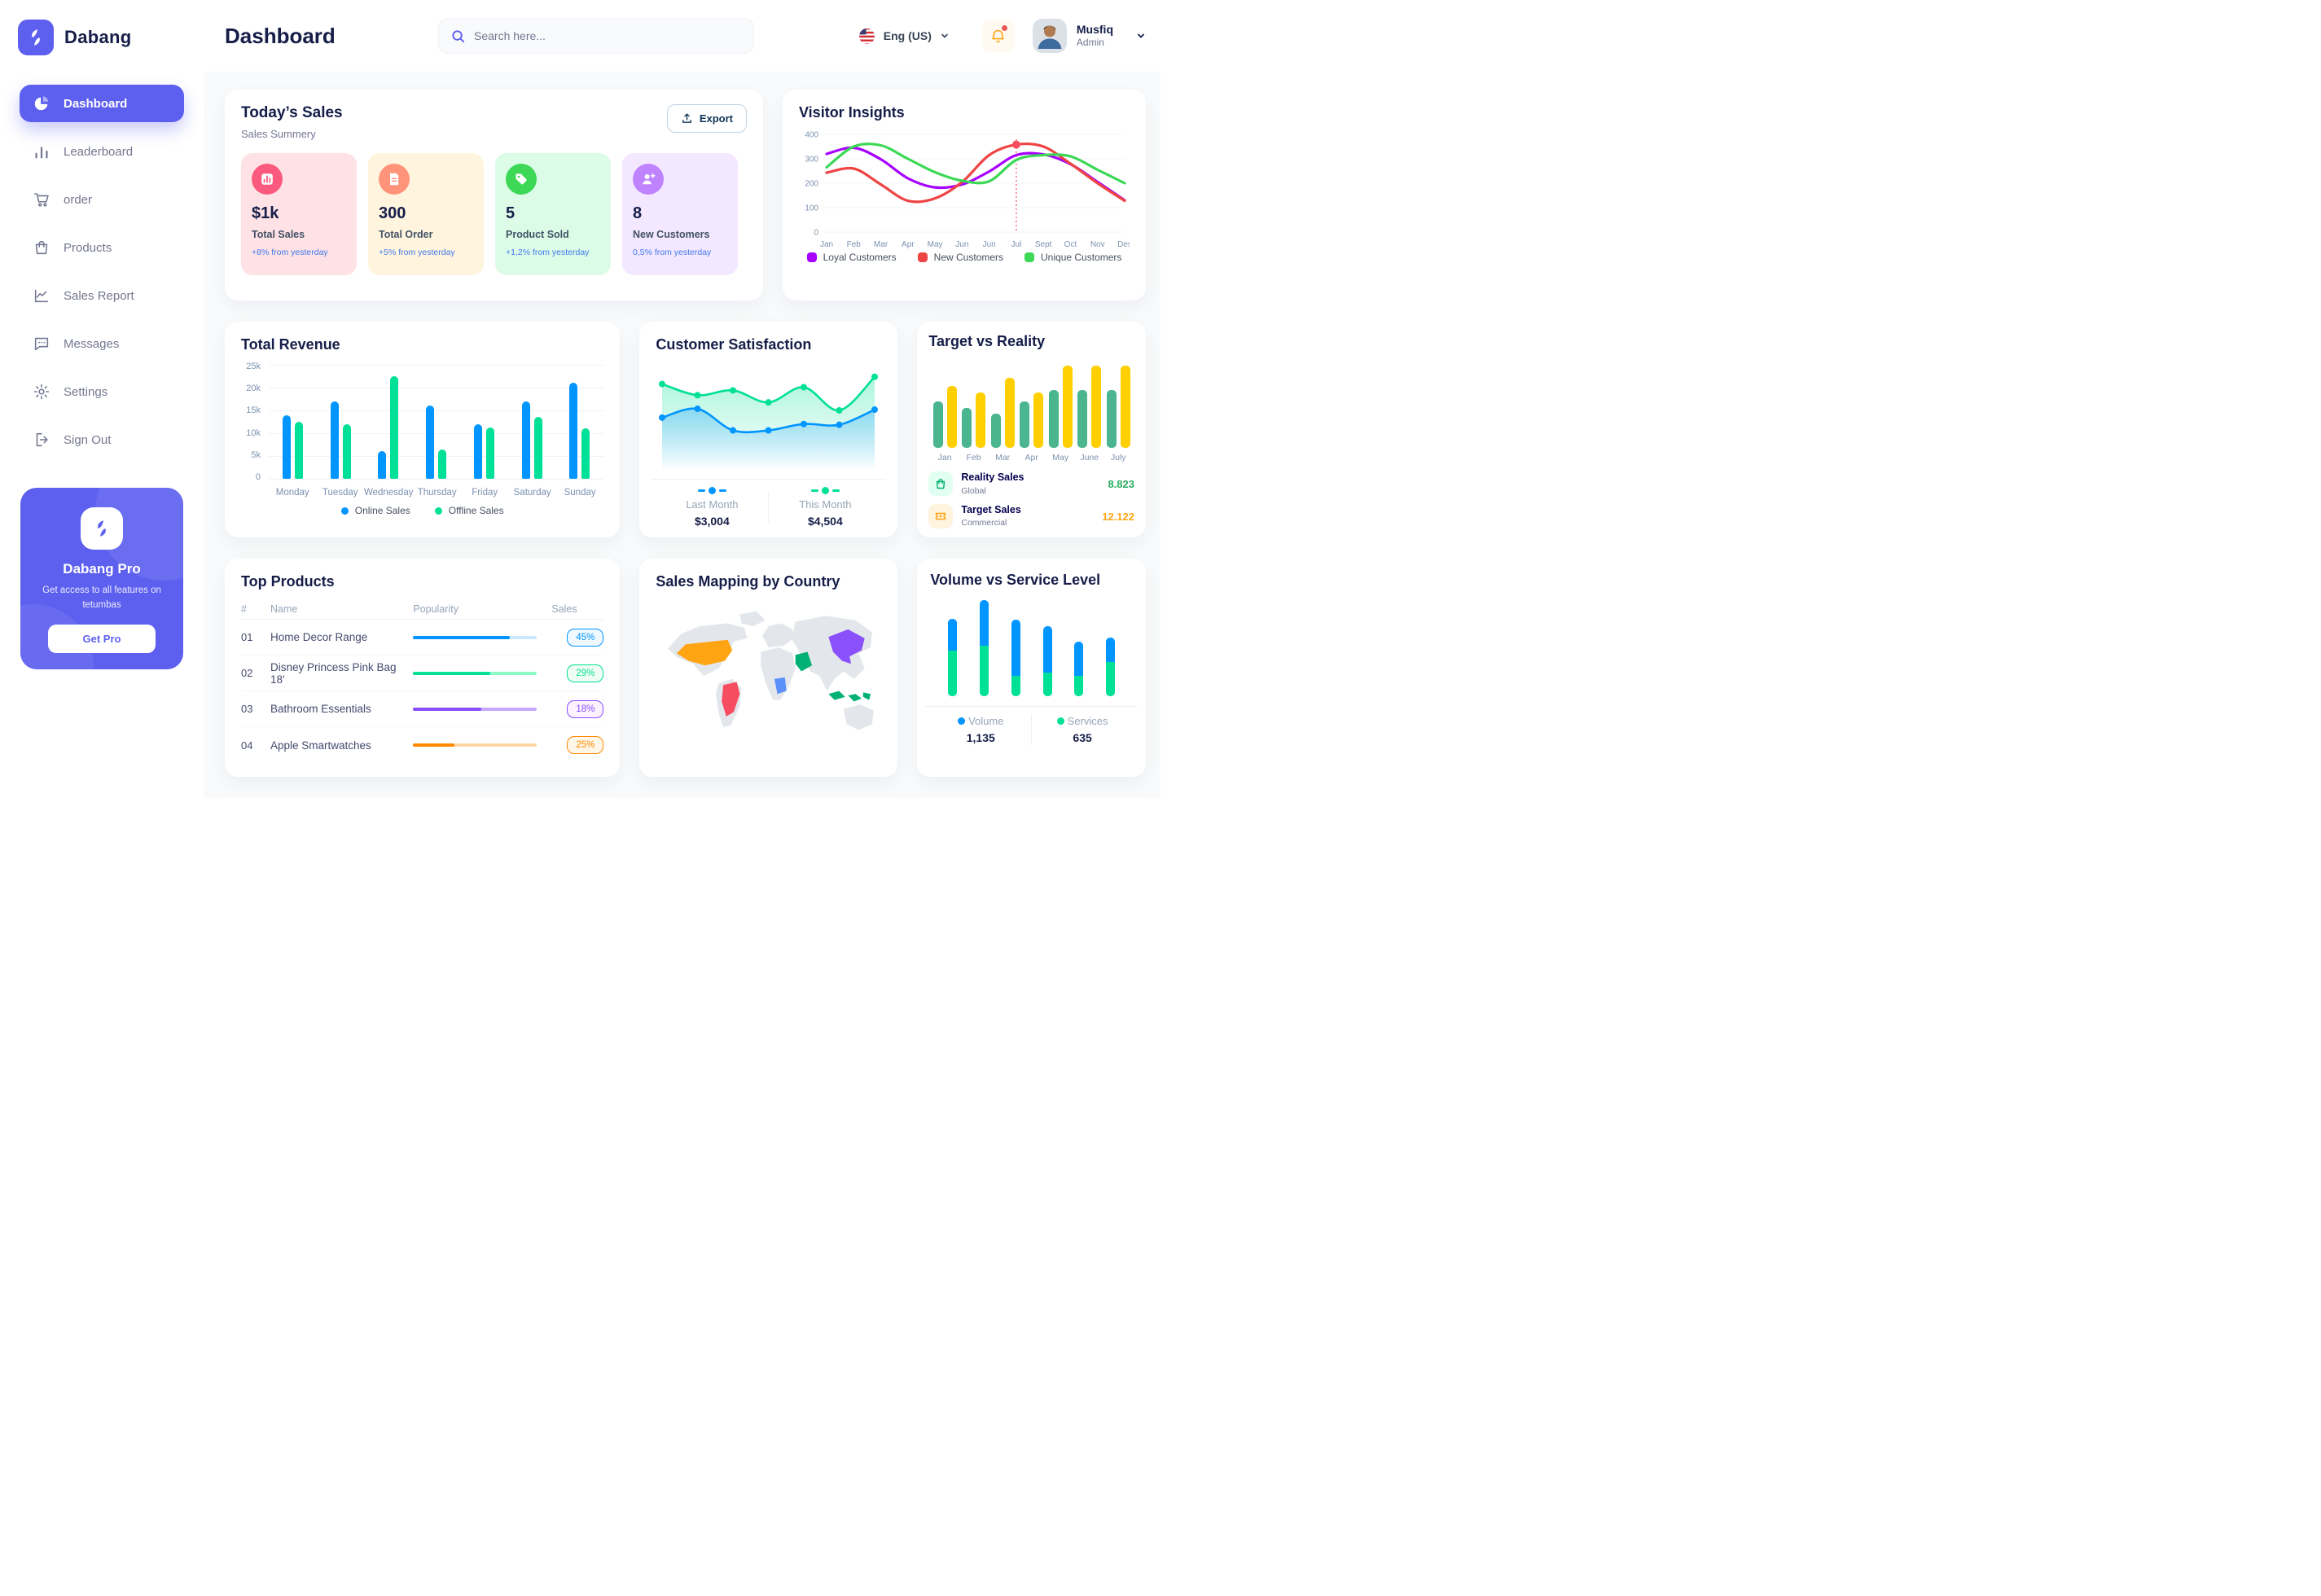 The image size is (2321, 1596). I want to click on language-selector: Eng (US), so click(904, 36).